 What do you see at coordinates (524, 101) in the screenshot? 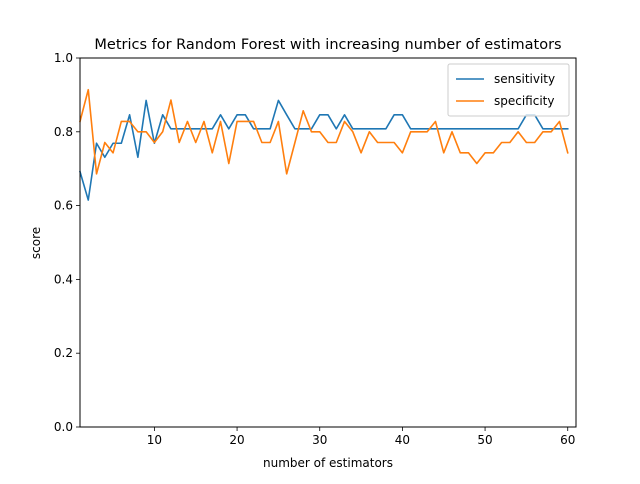
I see `legend-label-specificity: specificity` at bounding box center [524, 101].